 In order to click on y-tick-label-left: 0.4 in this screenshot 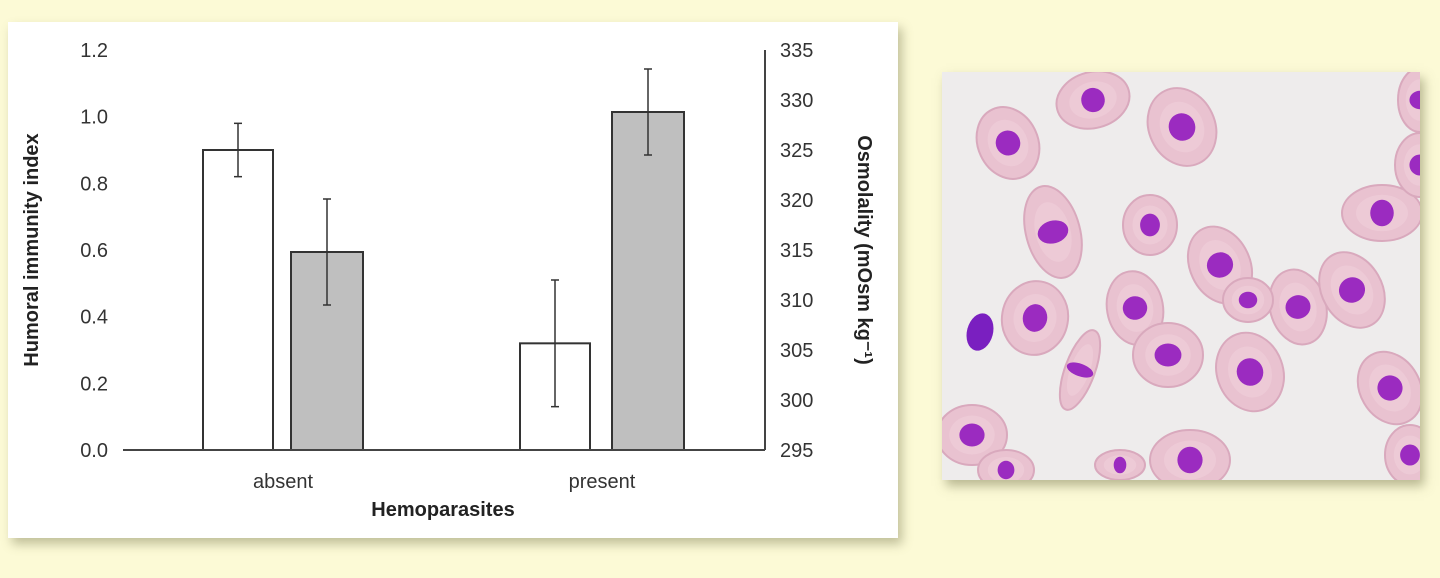, I will do `click(94, 318)`.